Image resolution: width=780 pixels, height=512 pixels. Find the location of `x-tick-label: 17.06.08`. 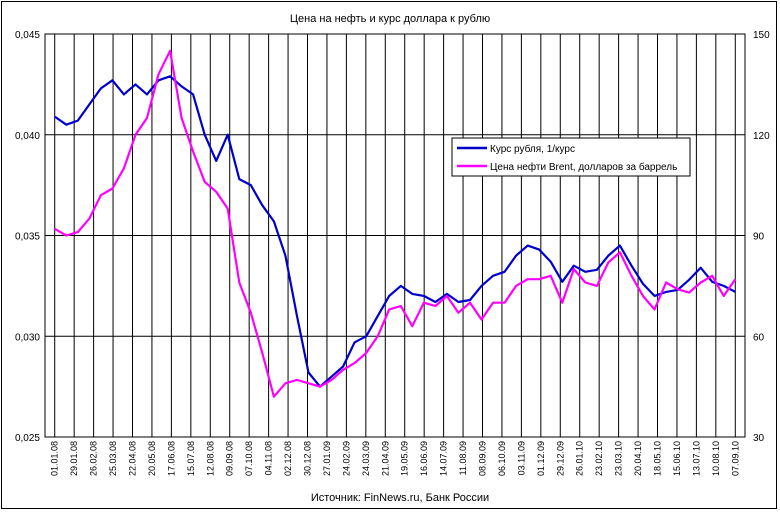

x-tick-label: 17.06.08 is located at coordinates (171, 458).